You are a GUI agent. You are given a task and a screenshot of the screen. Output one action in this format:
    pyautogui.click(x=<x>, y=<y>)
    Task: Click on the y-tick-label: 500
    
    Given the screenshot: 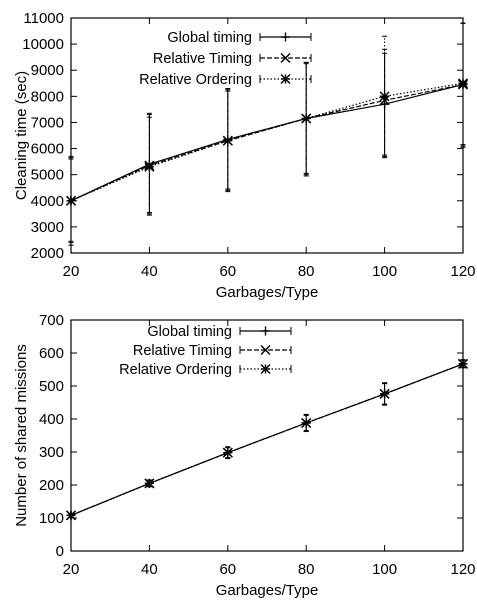 What is the action you would take?
    pyautogui.click(x=51, y=386)
    